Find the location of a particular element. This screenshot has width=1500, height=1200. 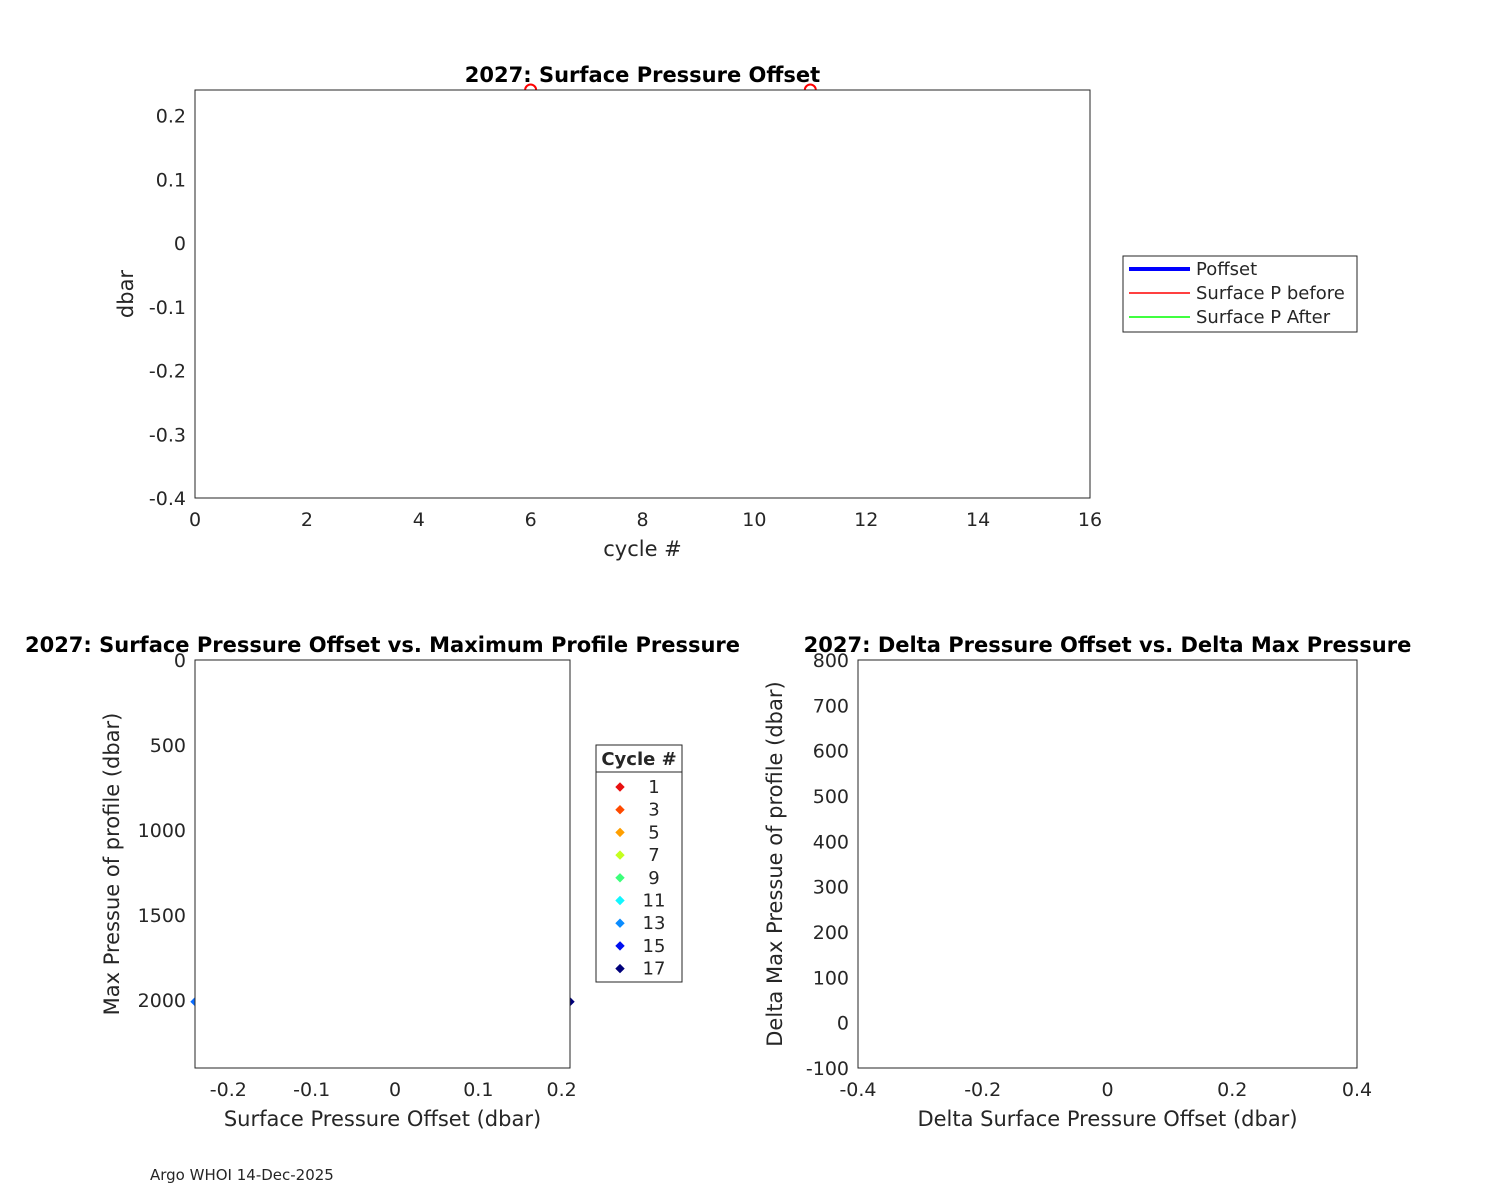

legend-label: Surface P After is located at coordinates (1263, 317).